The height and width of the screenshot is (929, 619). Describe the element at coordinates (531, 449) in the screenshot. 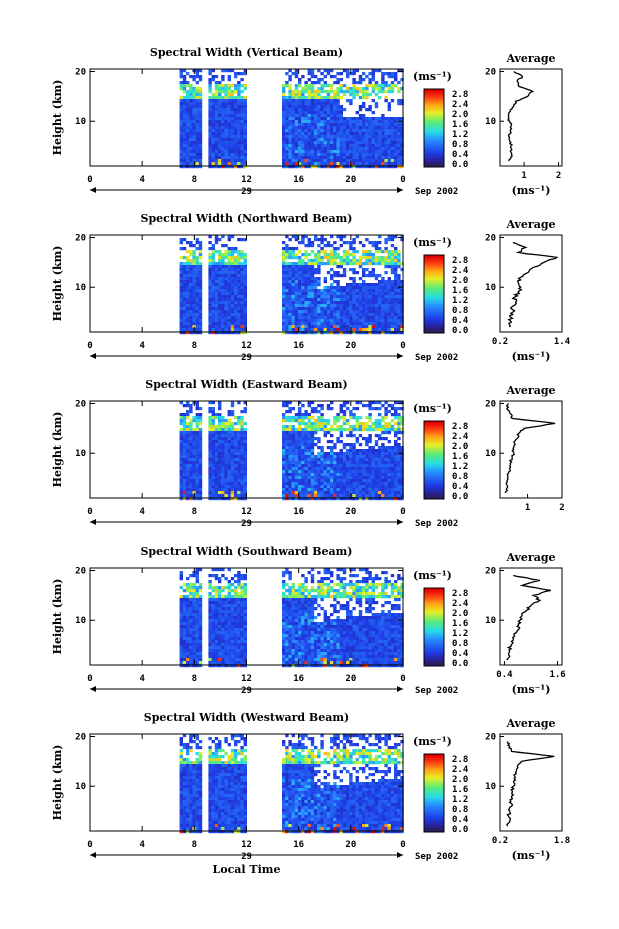

I see `average-frame` at that location.